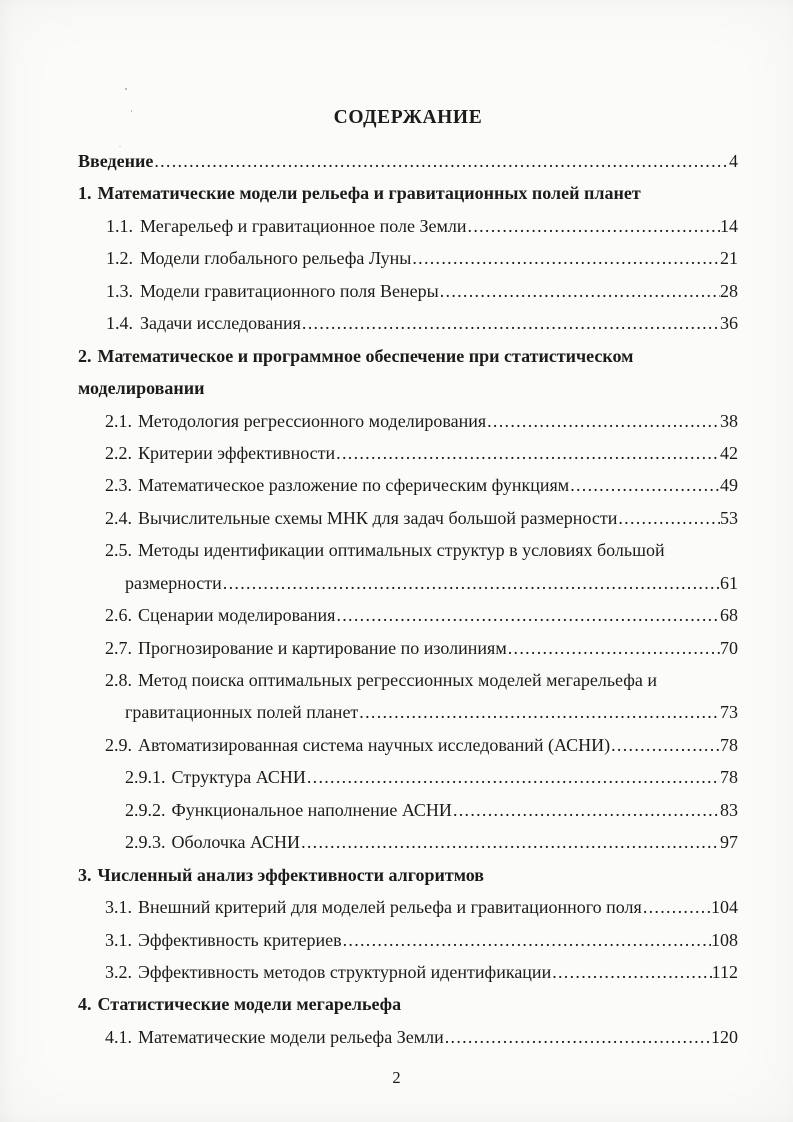  Describe the element at coordinates (276, 258) in the screenshot. I see `toc-entry-title: Модели глобального рельефа Луны` at that location.